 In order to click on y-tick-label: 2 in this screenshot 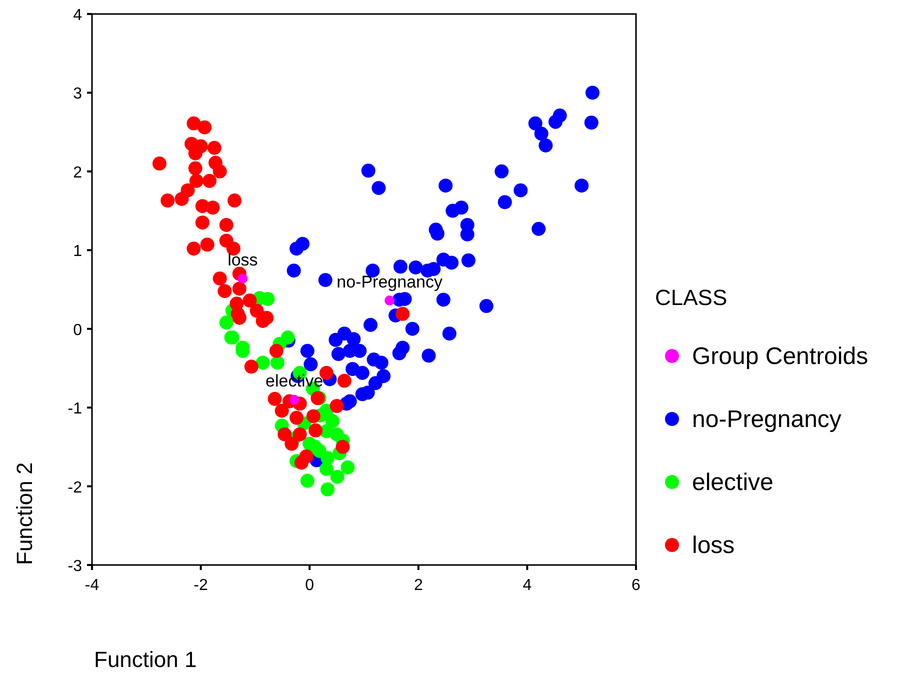, I will do `click(77, 173)`.